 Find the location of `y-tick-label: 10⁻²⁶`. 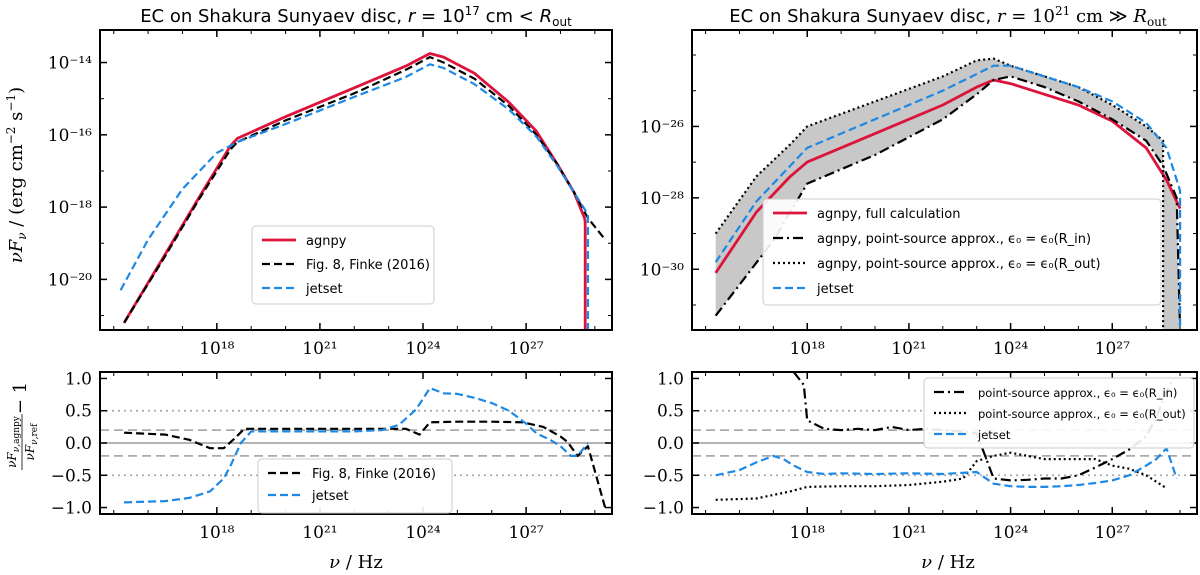

y-tick-label: 10⁻²⁶ is located at coordinates (662, 127).